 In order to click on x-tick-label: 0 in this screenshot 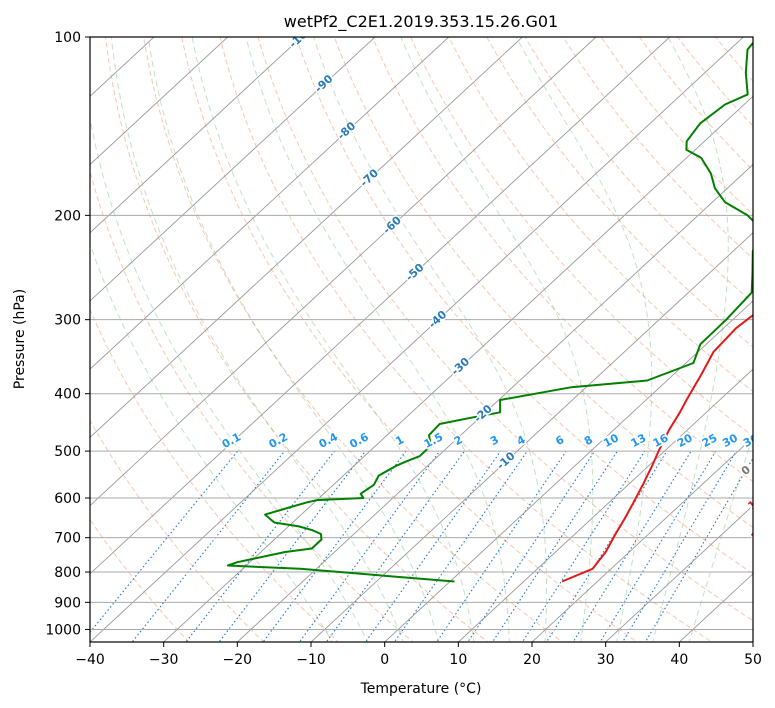, I will do `click(384, 660)`.